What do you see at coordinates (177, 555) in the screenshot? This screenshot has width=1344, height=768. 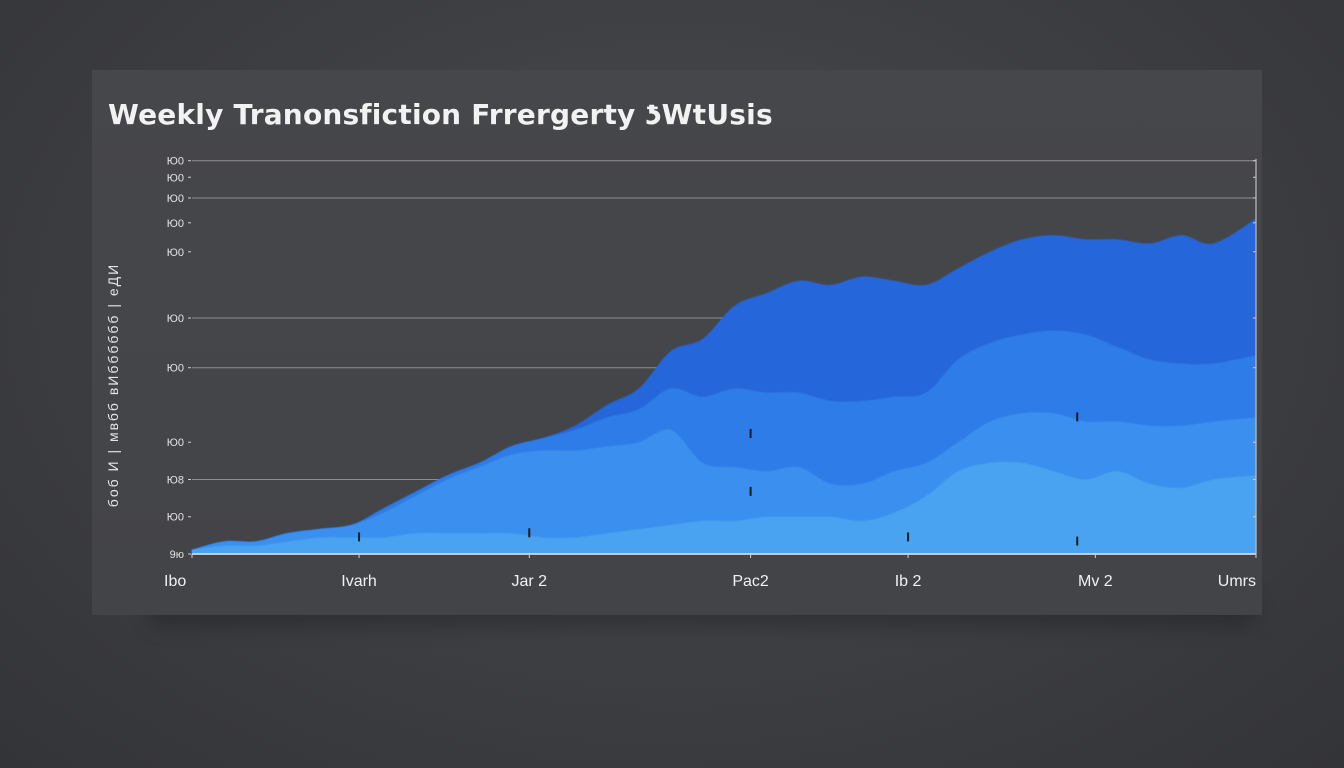 I see `y-tick-label-0: 9ю` at bounding box center [177, 555].